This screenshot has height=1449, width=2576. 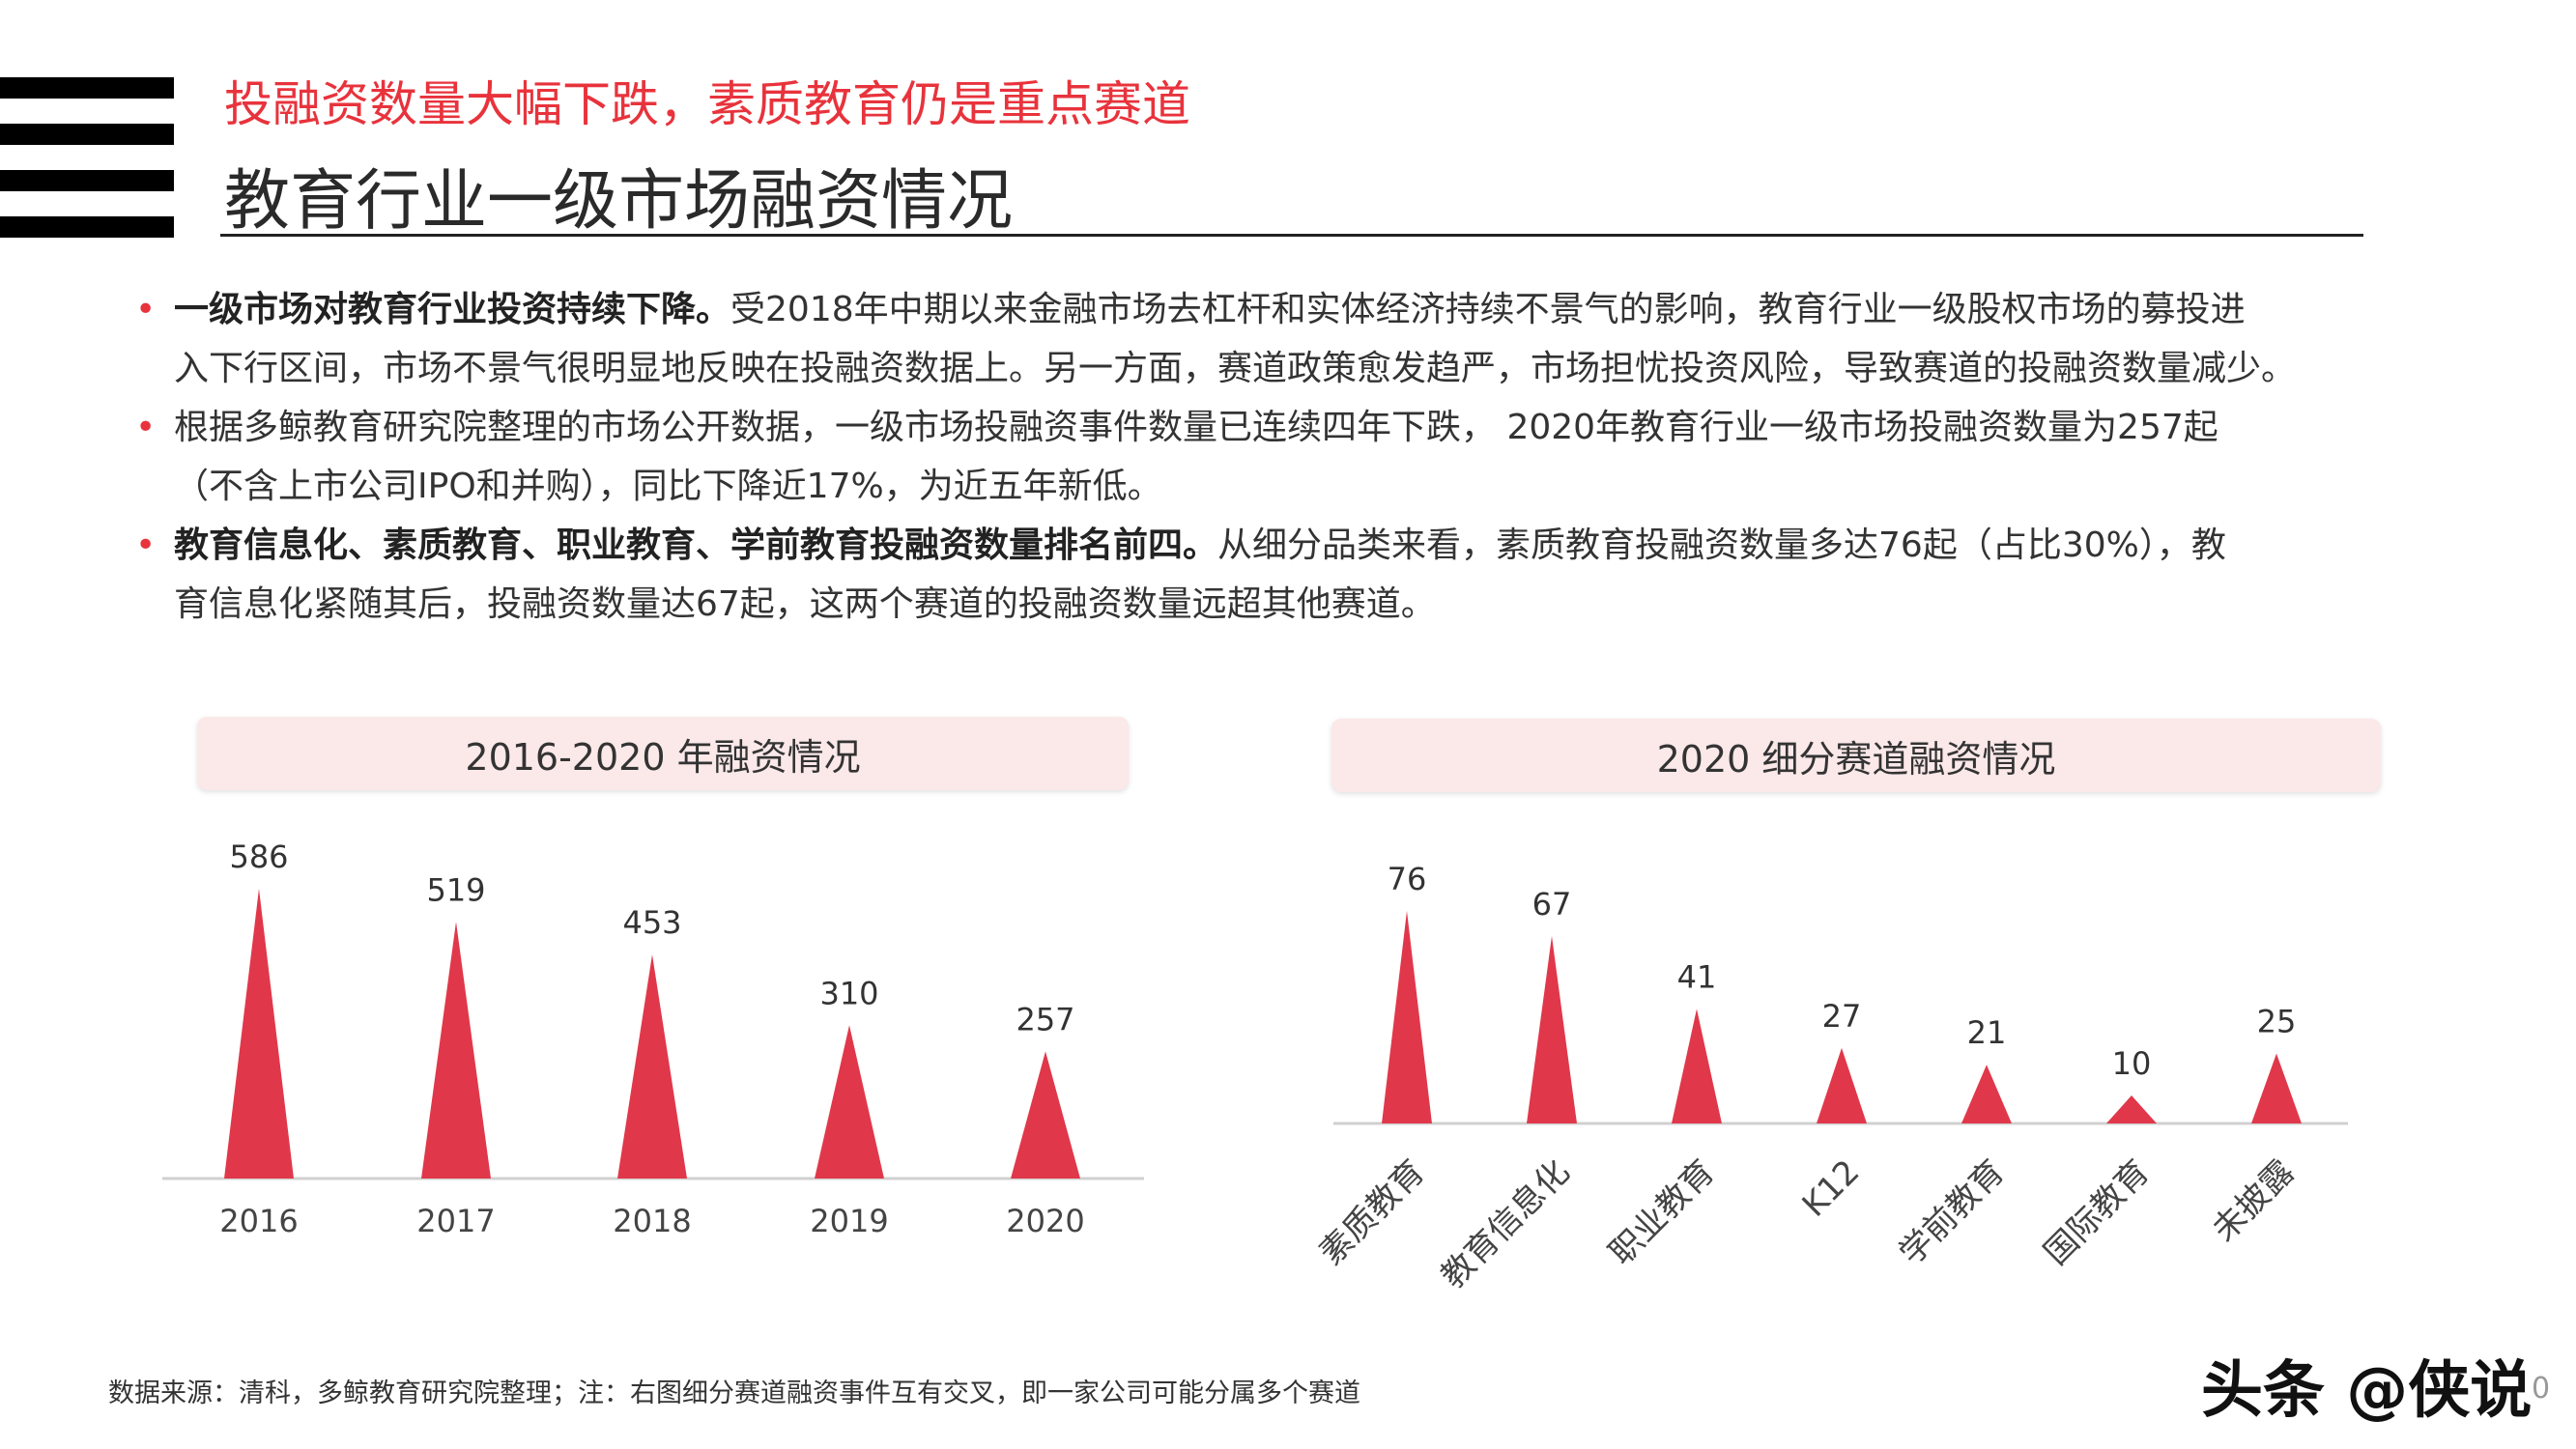 What do you see at coordinates (2277, 1022) in the screenshot?
I see `chart-2-value-label: 25` at bounding box center [2277, 1022].